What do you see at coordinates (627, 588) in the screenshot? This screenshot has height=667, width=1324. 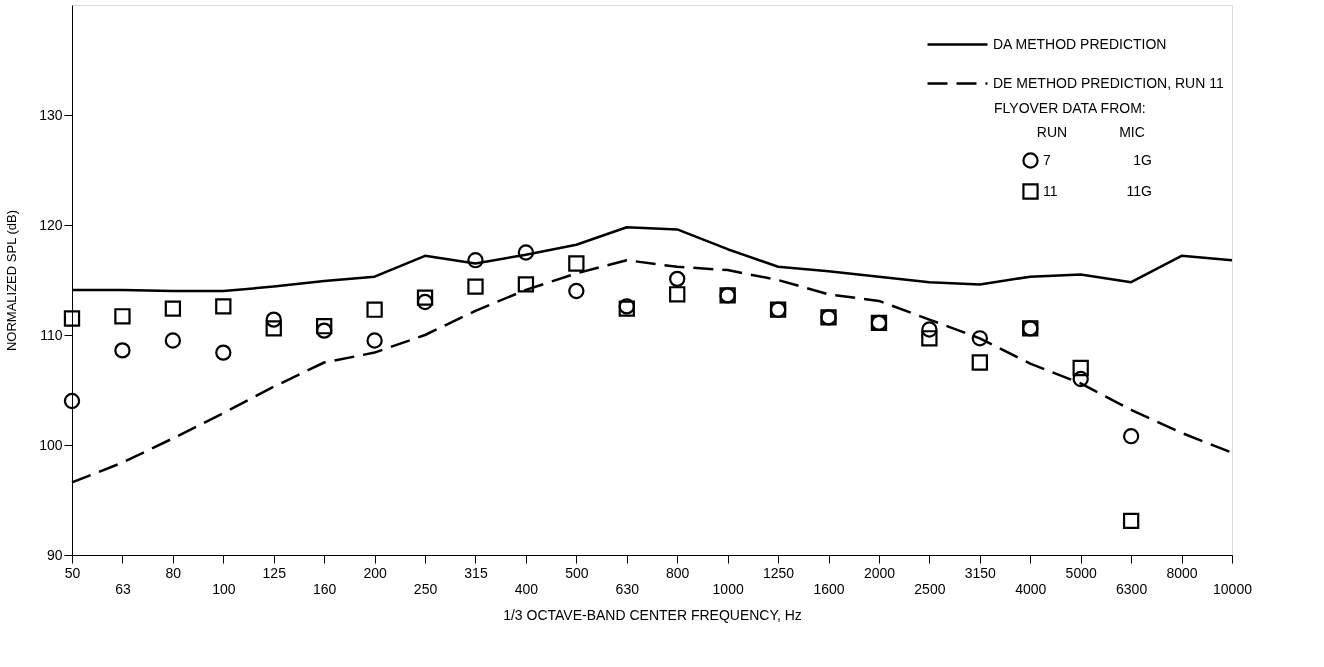 I see `x-tick-label: 630` at bounding box center [627, 588].